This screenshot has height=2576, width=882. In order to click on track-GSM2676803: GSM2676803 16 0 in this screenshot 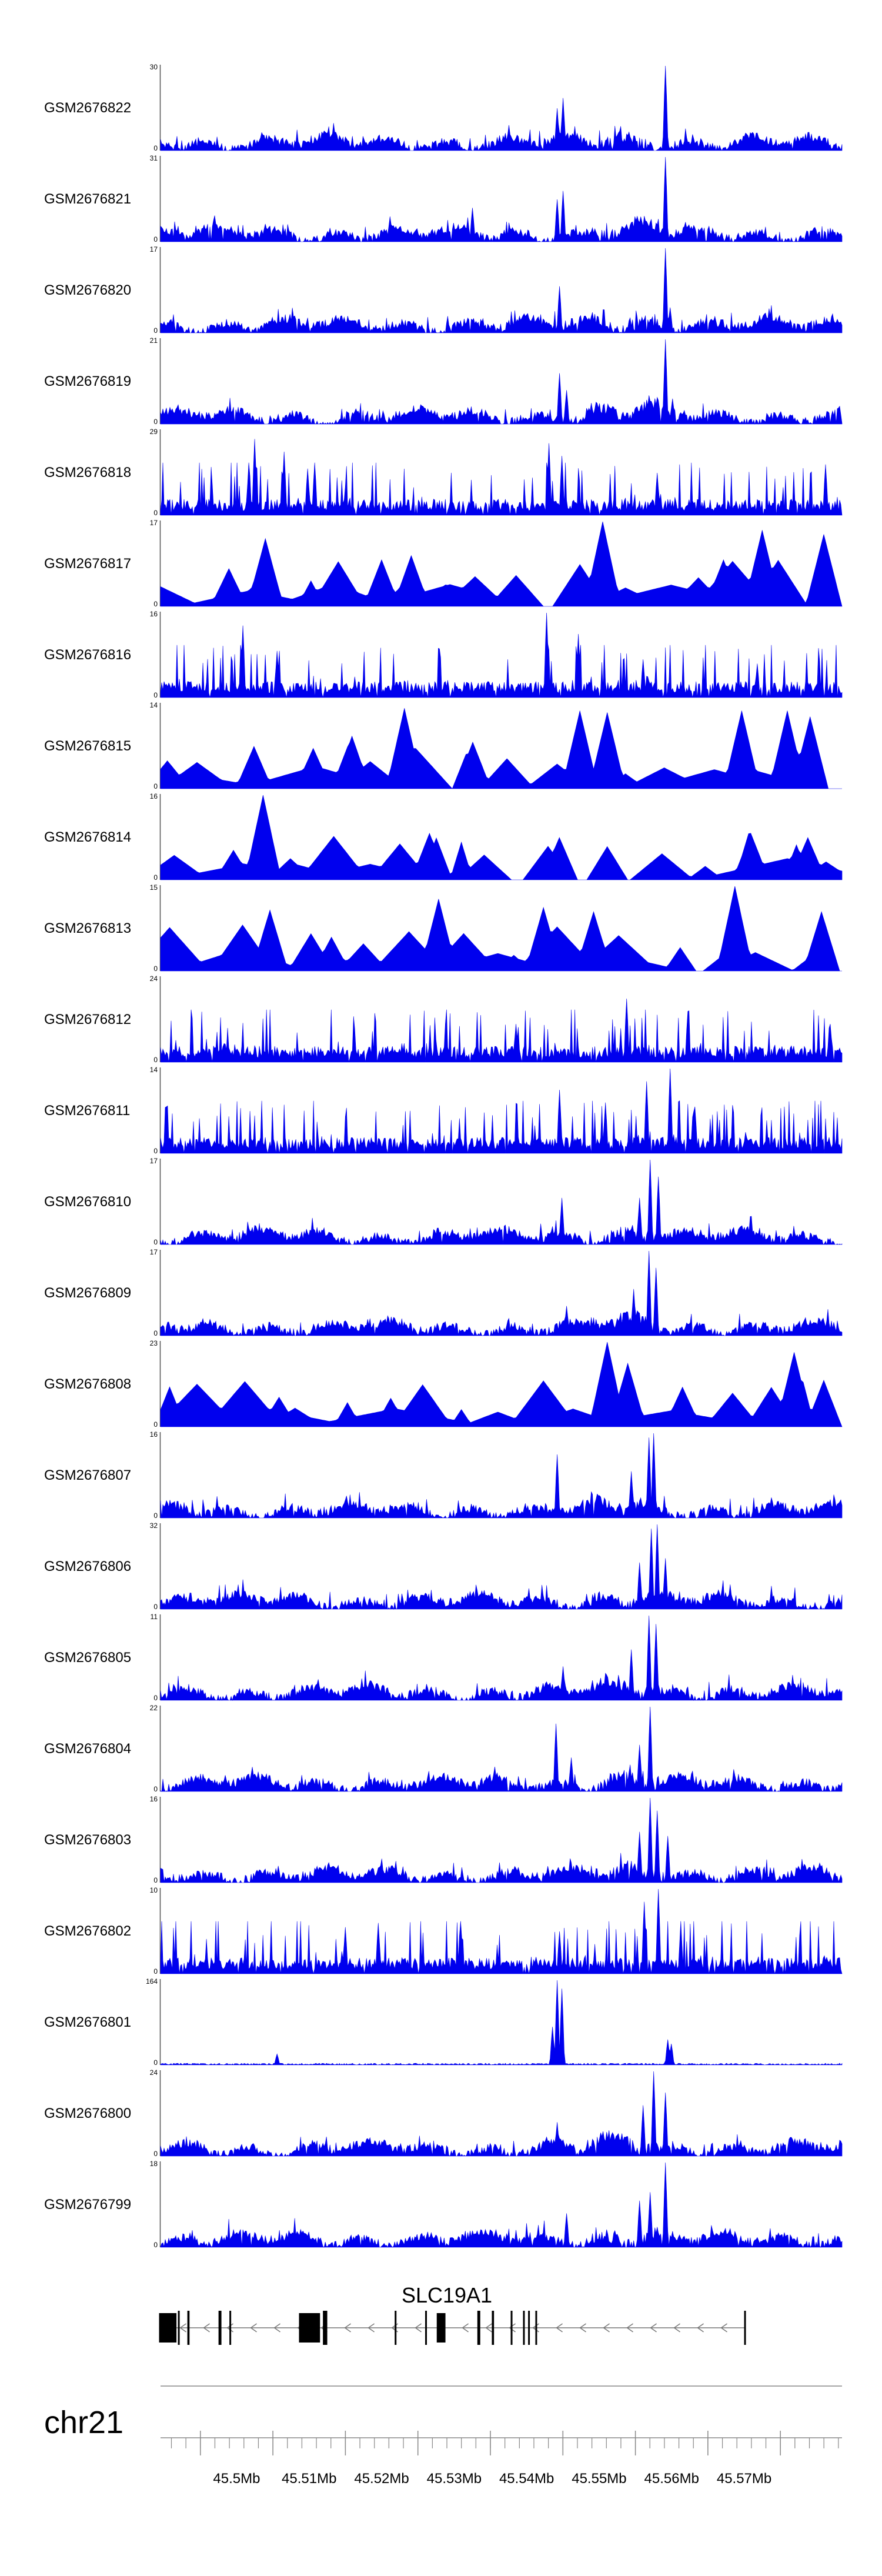, I will do `click(443, 1839)`.